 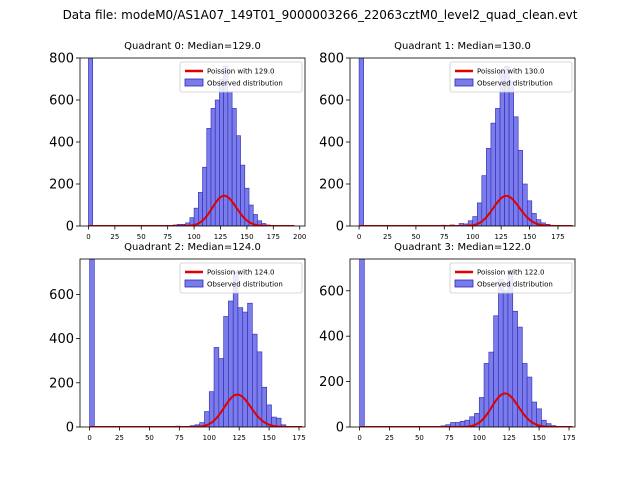 I want to click on quadrant-title: Quadrant 3: Median=122.0, so click(x=462, y=247).